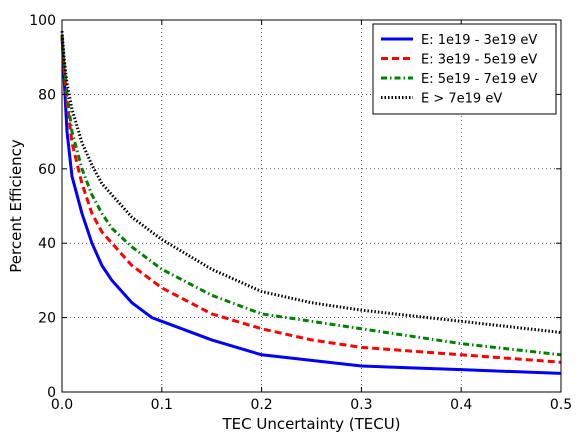 Image resolution: width=581 pixels, height=442 pixels. Describe the element at coordinates (47, 170) in the screenshot. I see `y-tick-label: 60` at that location.